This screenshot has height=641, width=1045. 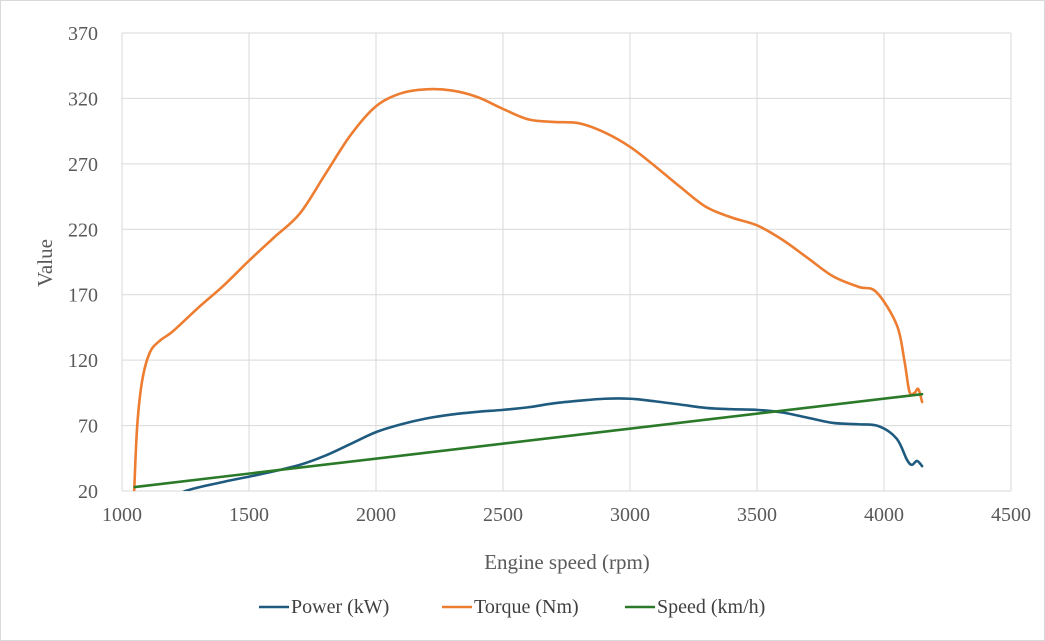 I want to click on x-axis-title: Engine speed (rpm), so click(x=567, y=562).